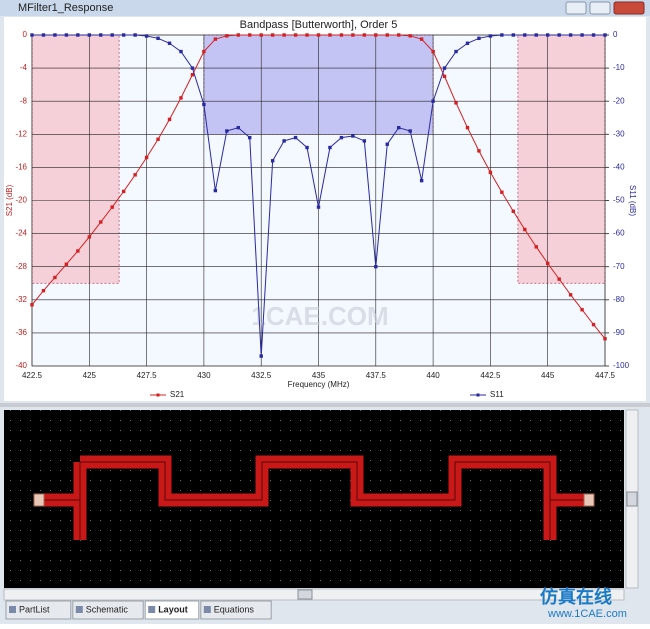 The image size is (650, 629). What do you see at coordinates (629, 8) in the screenshot?
I see `close-button` at bounding box center [629, 8].